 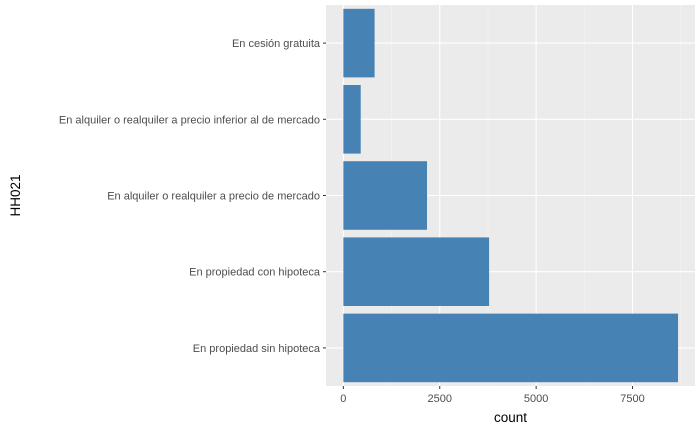 I want to click on x-tick-label: 0, so click(x=343, y=399).